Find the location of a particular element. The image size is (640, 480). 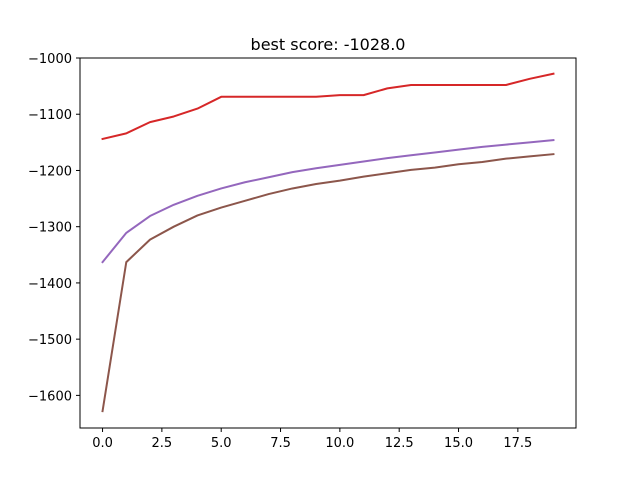

x-tick-label: 17.5 is located at coordinates (517, 443).